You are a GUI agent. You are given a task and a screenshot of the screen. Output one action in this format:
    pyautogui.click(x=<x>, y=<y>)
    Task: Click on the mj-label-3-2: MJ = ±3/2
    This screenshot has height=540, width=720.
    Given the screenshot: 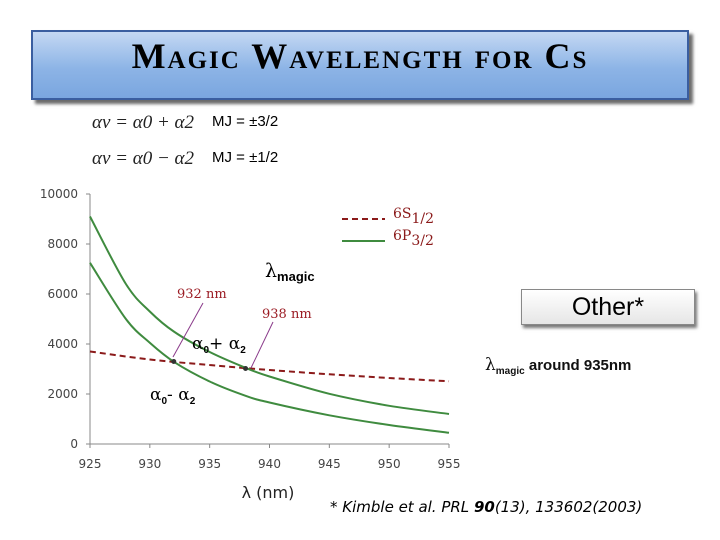 What is the action you would take?
    pyautogui.click(x=245, y=121)
    